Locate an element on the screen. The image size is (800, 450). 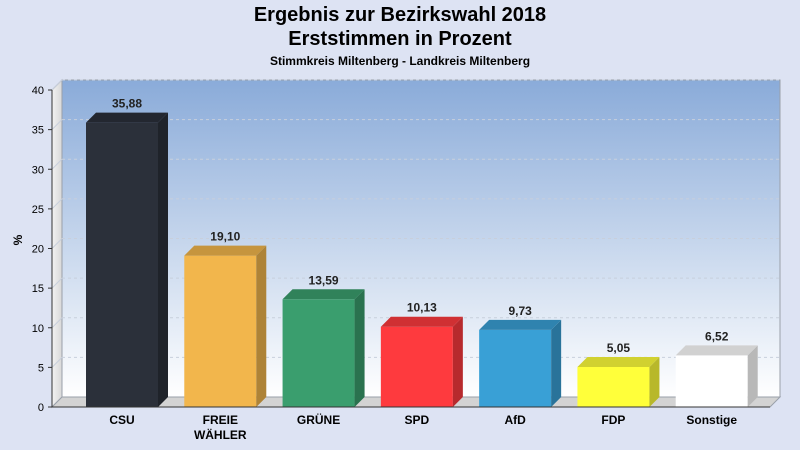
bar-value-label: 5,05 is located at coordinates (619, 348).